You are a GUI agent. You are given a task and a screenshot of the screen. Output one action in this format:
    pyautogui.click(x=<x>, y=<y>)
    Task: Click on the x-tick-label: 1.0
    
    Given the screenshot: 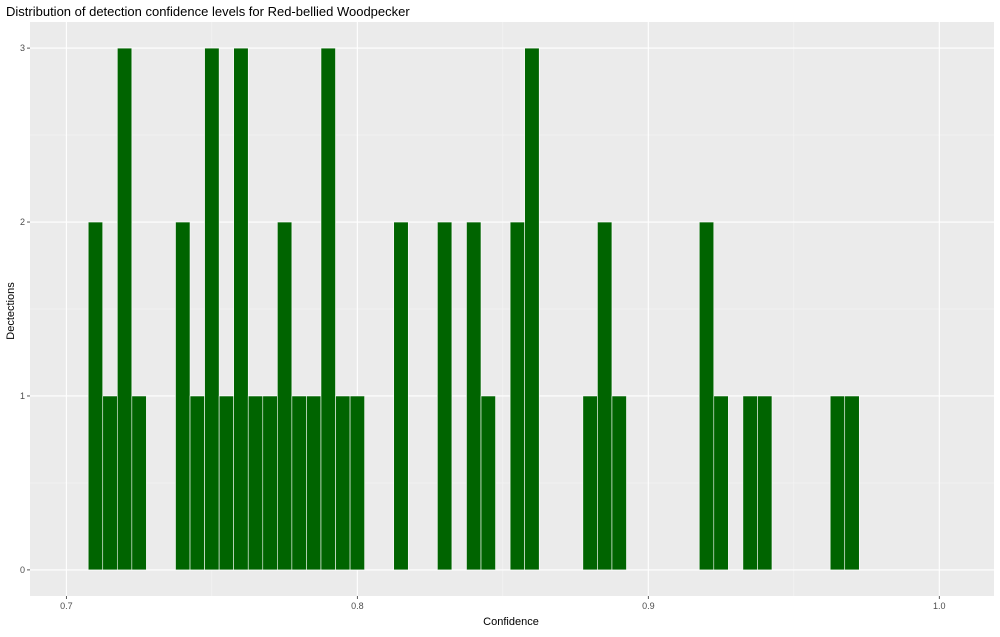 What is the action you would take?
    pyautogui.click(x=939, y=606)
    